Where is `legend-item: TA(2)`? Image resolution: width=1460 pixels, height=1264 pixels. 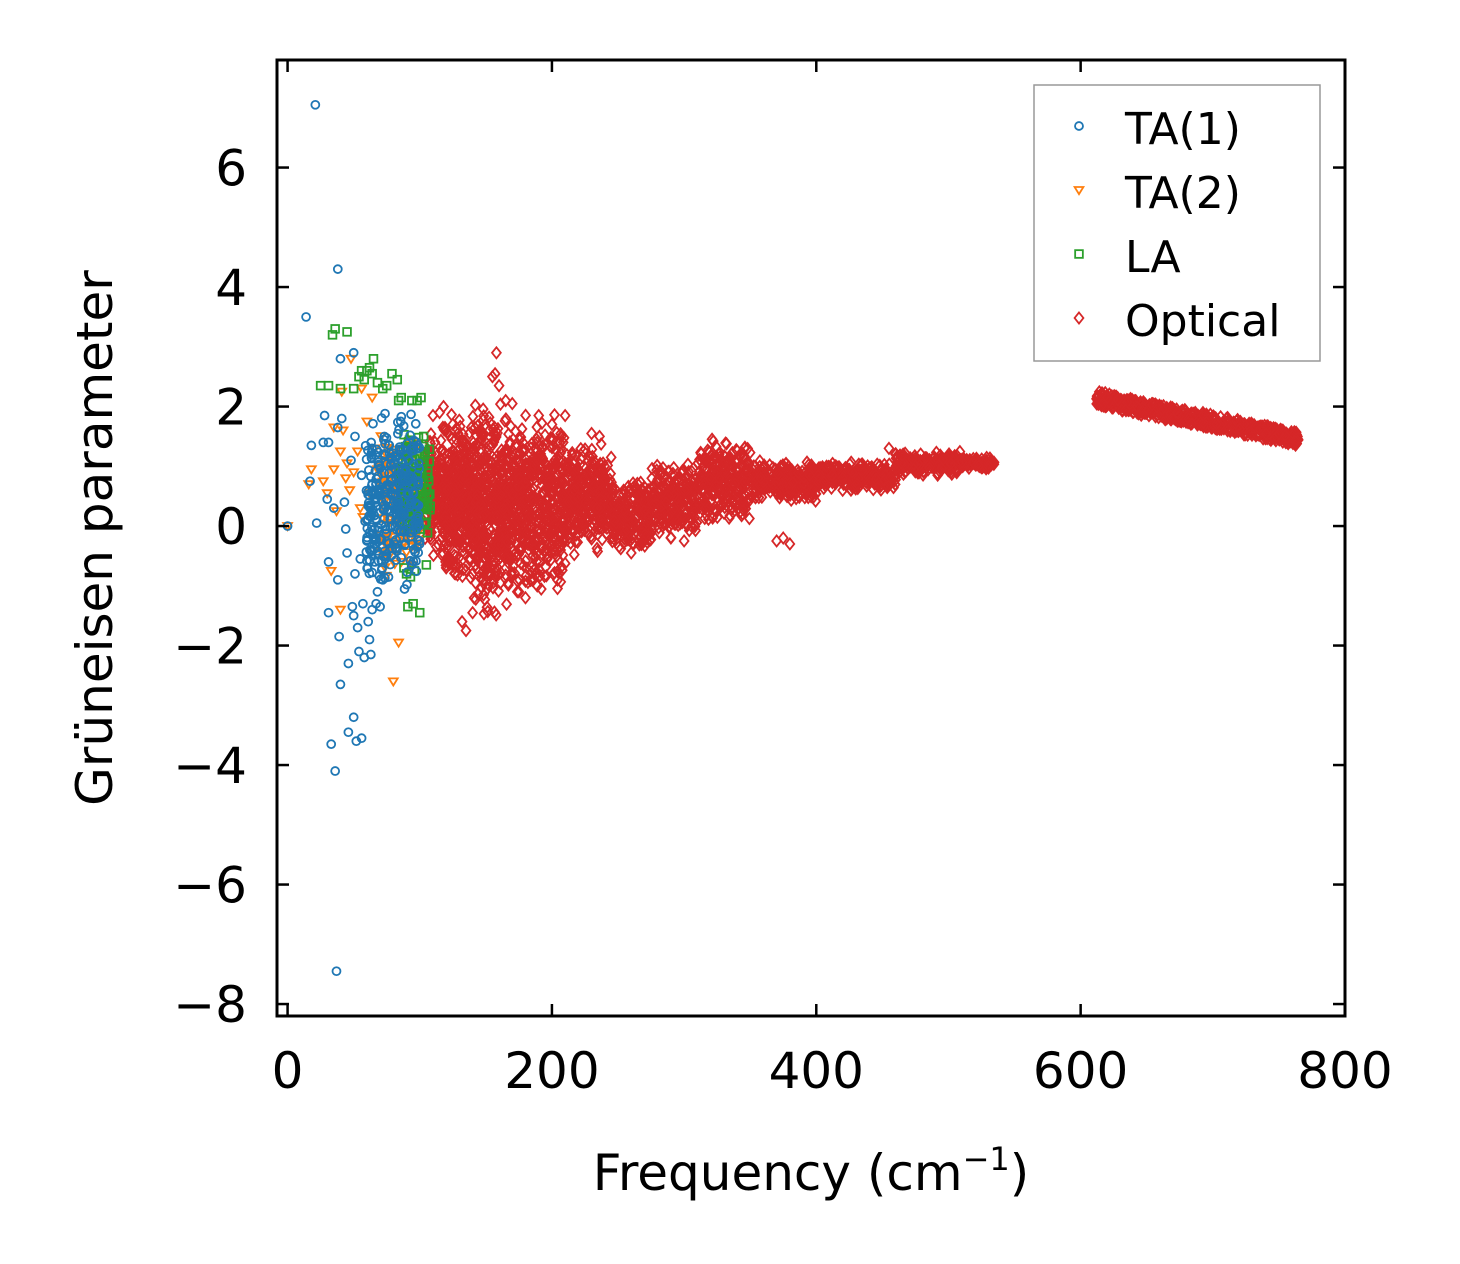 legend-item: TA(2) is located at coordinates (1156, 193).